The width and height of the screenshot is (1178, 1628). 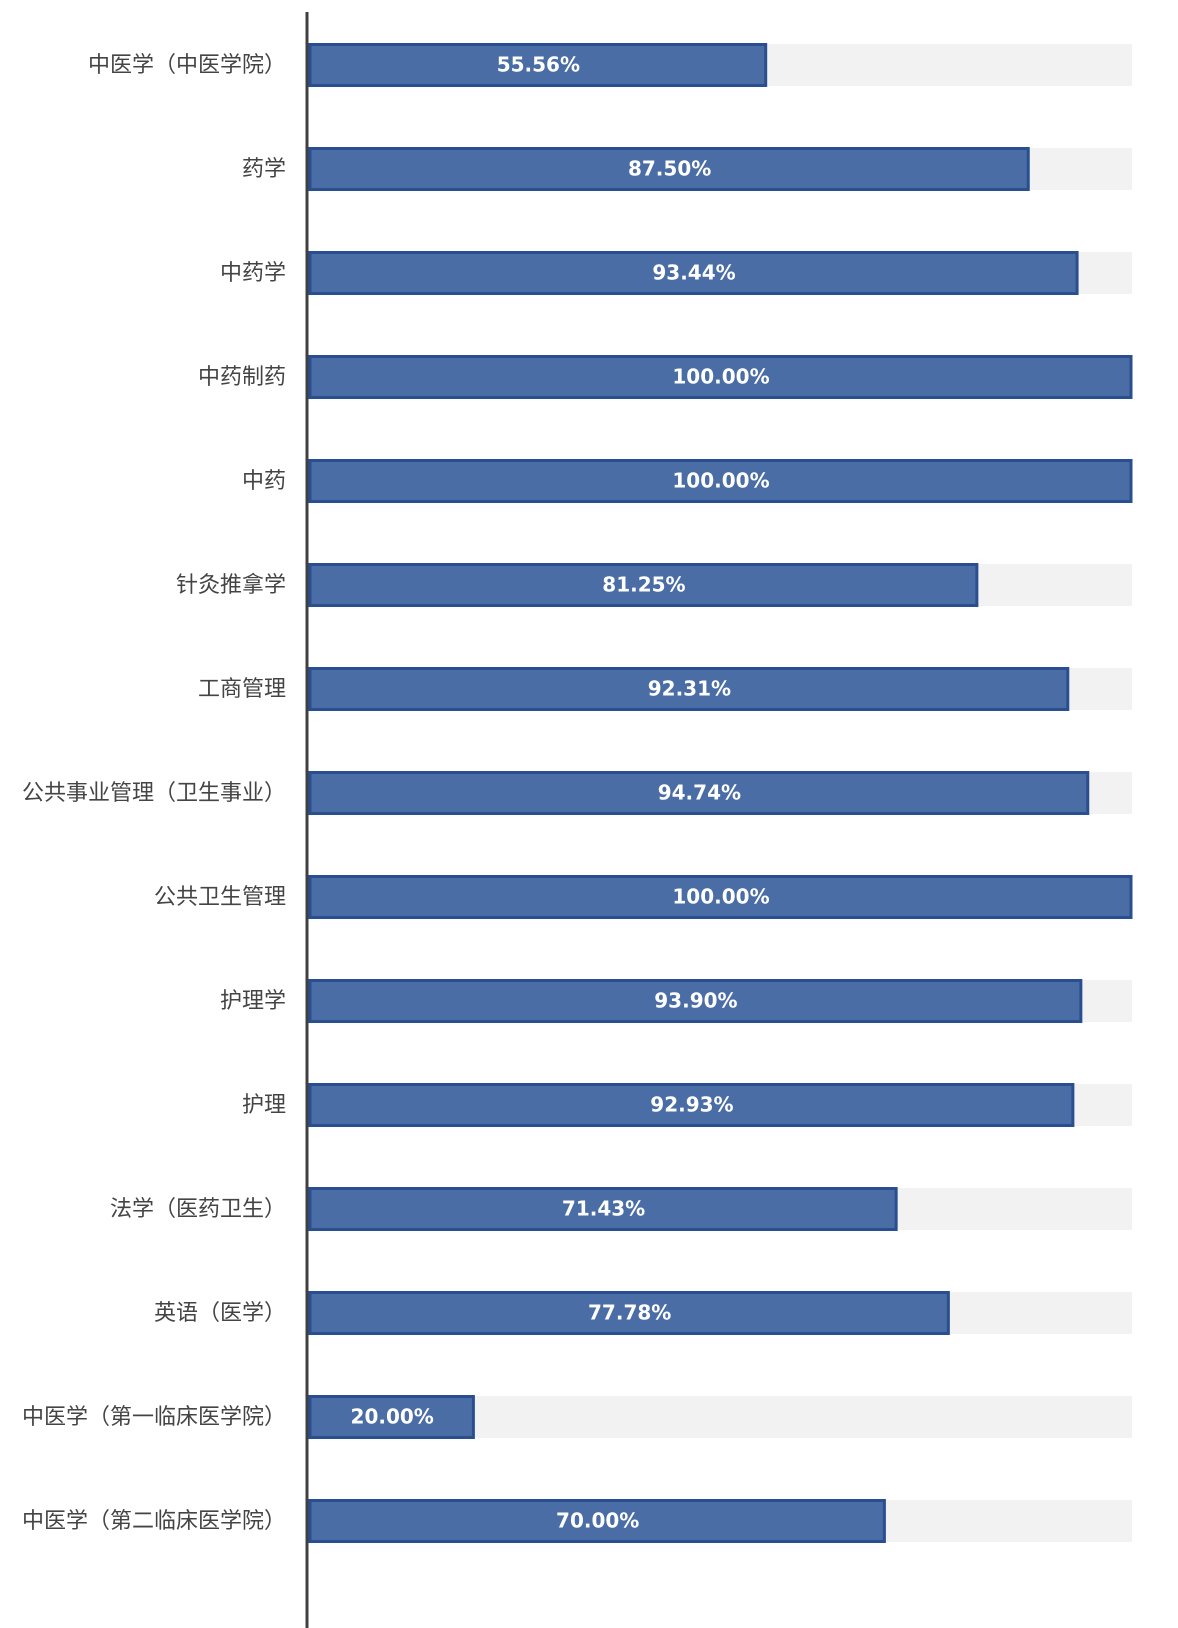 I want to click on category-label: 中药制药, so click(x=242, y=377).